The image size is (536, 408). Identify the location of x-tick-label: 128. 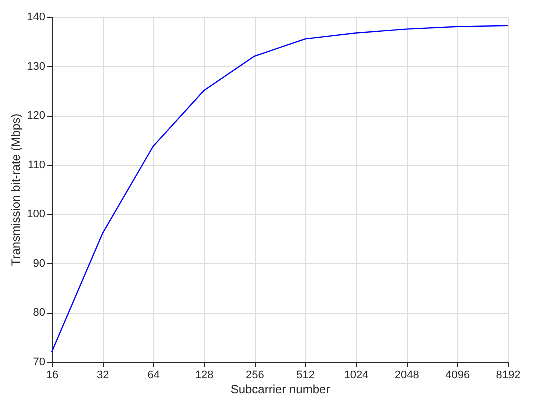
(204, 376).